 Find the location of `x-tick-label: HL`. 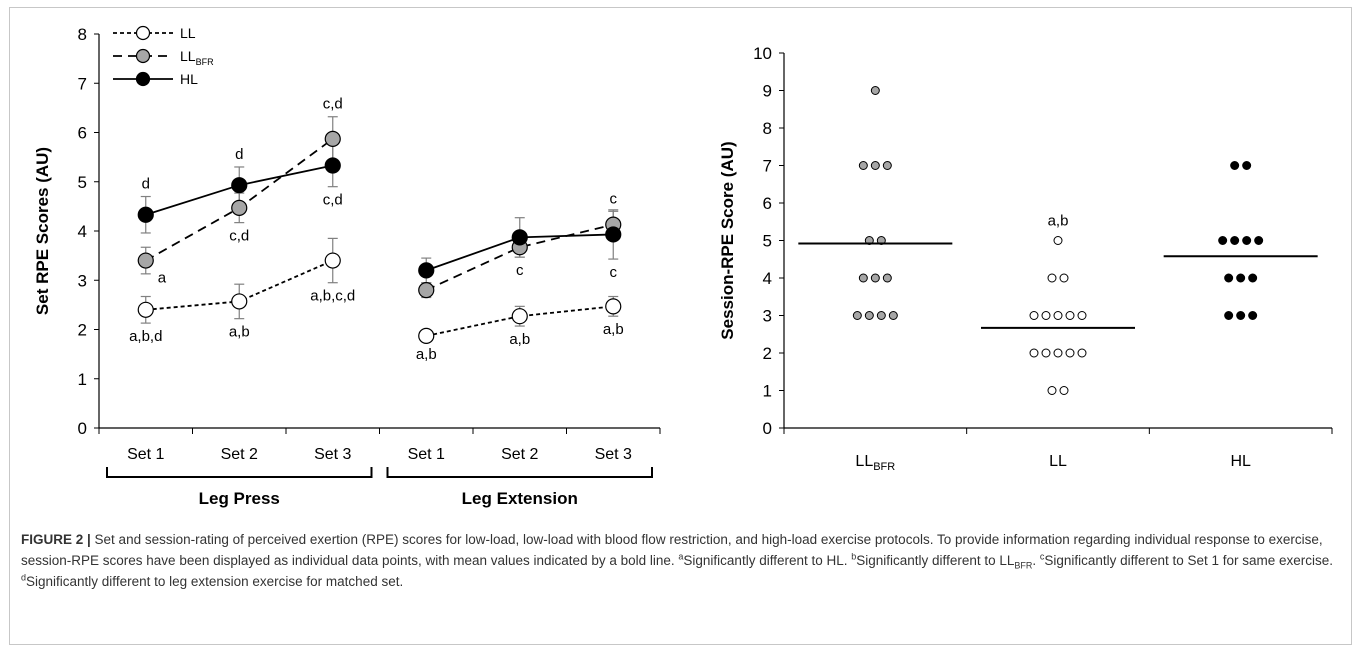

x-tick-label: HL is located at coordinates (1240, 461).